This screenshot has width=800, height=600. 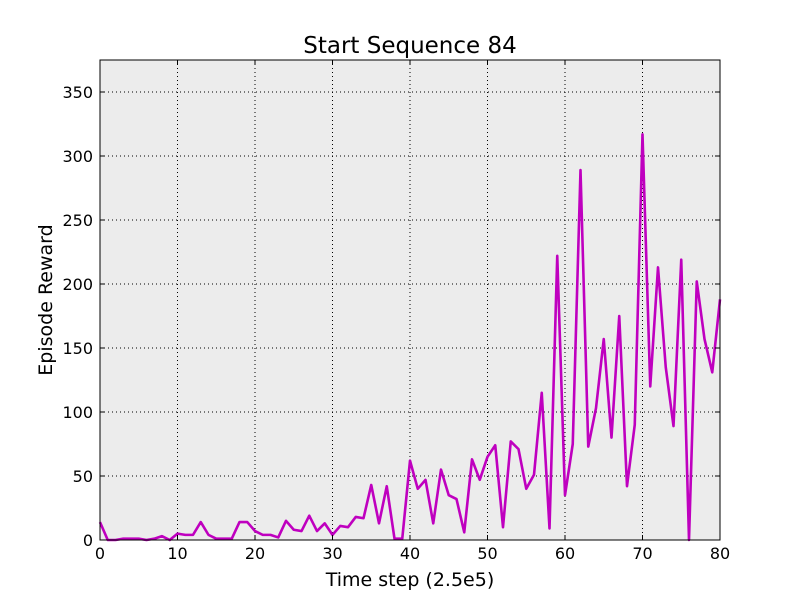 I want to click on y-tick-label: 250, so click(x=77, y=220).